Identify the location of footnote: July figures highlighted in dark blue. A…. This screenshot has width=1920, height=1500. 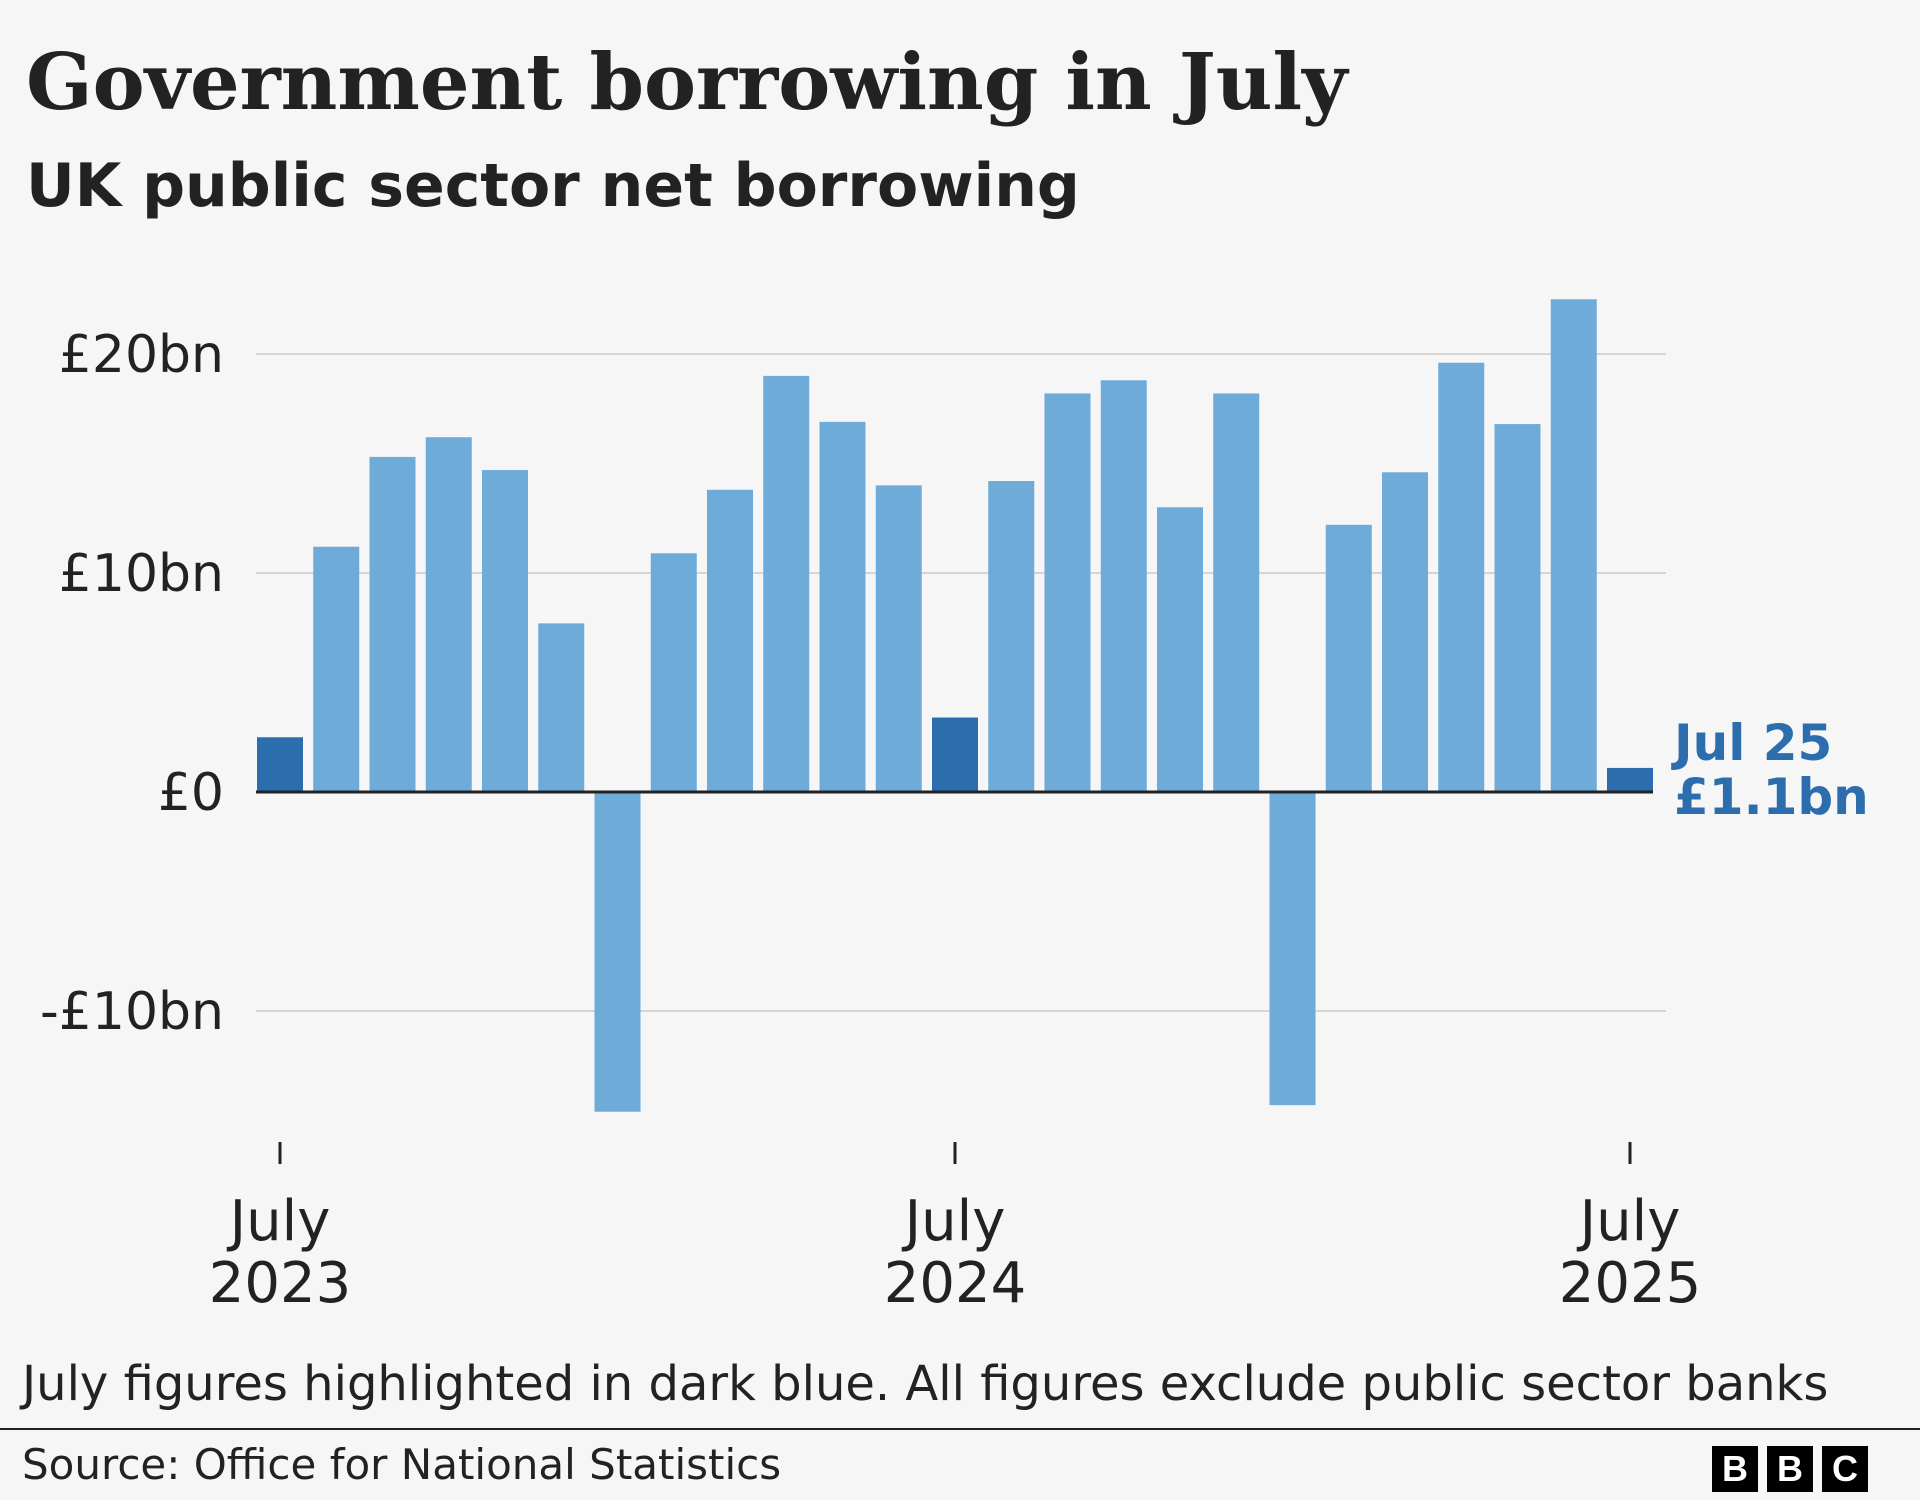
(925, 1384).